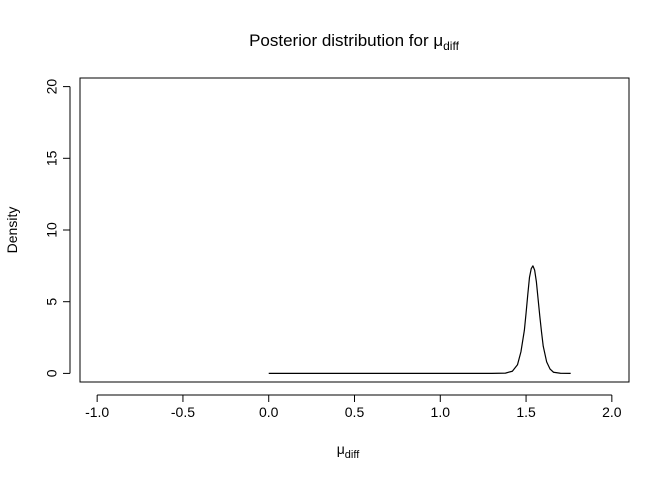  Describe the element at coordinates (526, 412) in the screenshot. I see `x-tick-label: 1.5` at that location.